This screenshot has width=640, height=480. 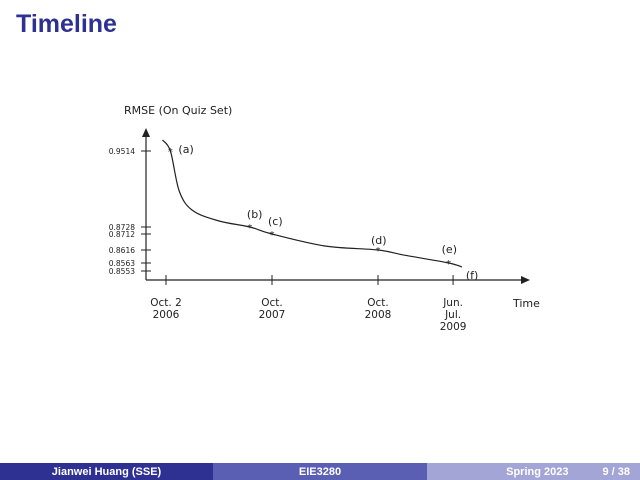 I want to click on y-tick-label: 0.8553, so click(x=122, y=271).